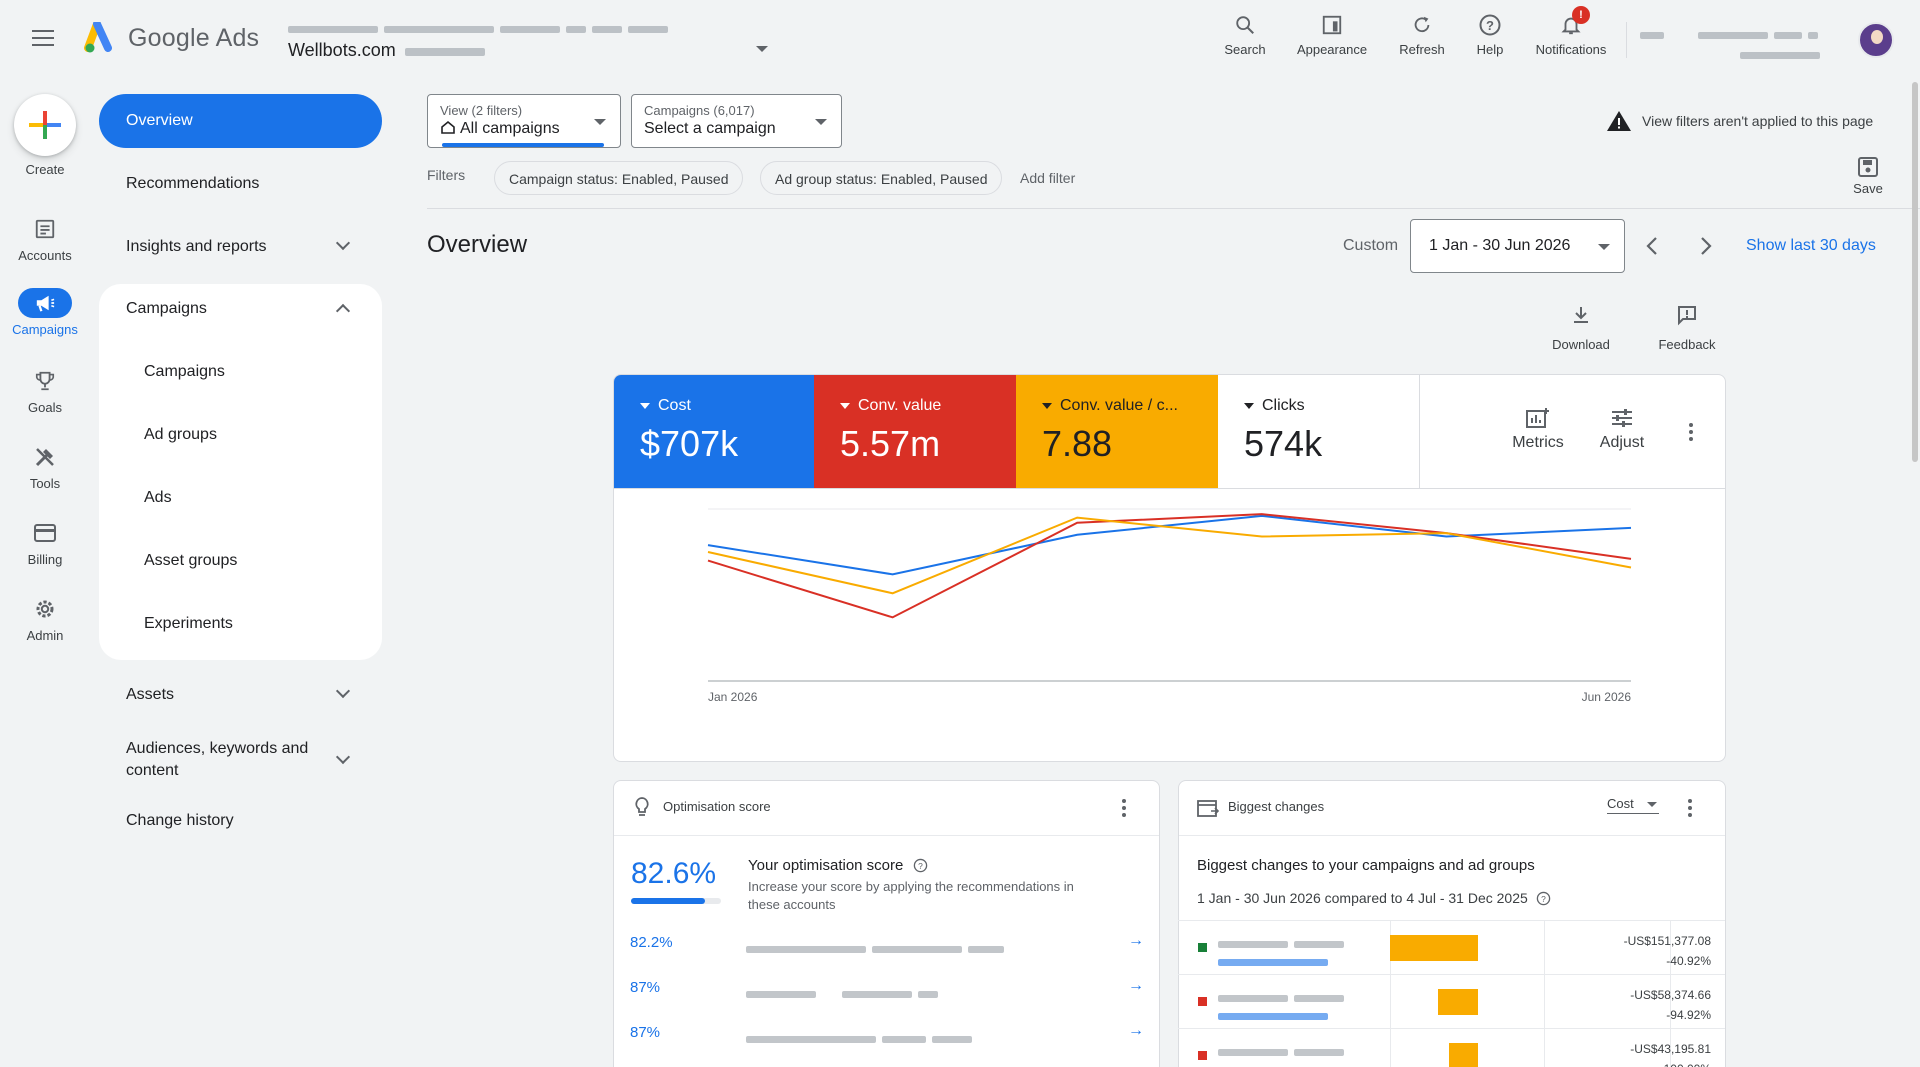 This screenshot has width=1920, height=1067. Describe the element at coordinates (1117, 431) in the screenshot. I see `metric-conv-value-per-cost: Conv. value / c... 7.88` at that location.